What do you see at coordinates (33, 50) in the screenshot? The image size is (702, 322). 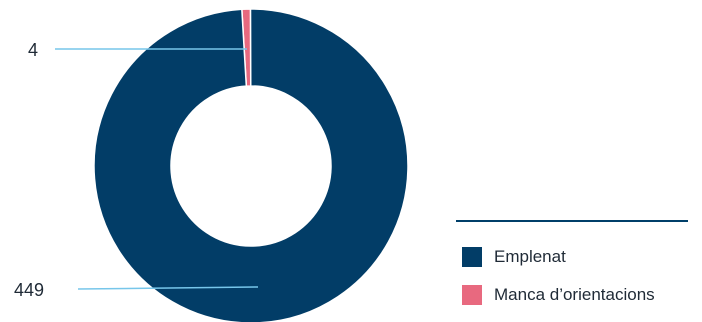 I see `data-label-manca-orientacions: 4` at bounding box center [33, 50].